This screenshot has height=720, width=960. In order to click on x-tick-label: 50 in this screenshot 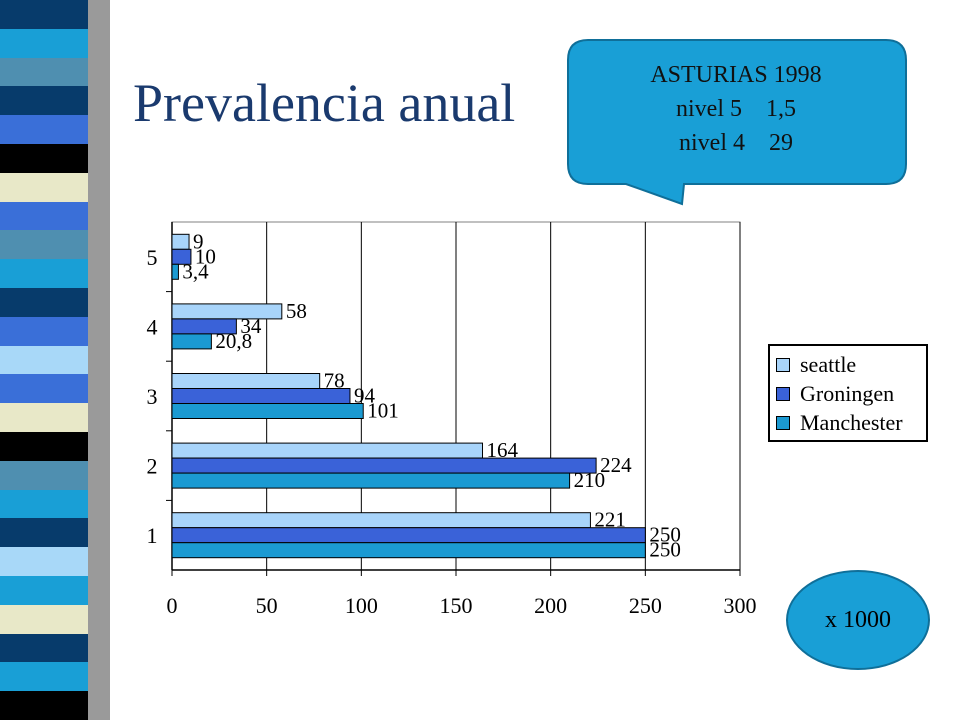, I will do `click(267, 605)`.